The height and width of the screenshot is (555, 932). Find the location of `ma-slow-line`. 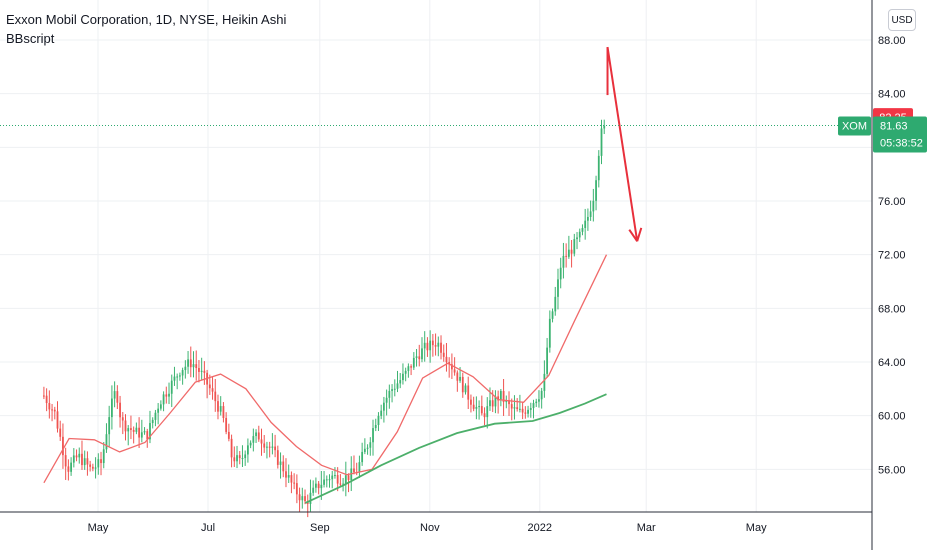

ma-slow-line is located at coordinates (456, 448).